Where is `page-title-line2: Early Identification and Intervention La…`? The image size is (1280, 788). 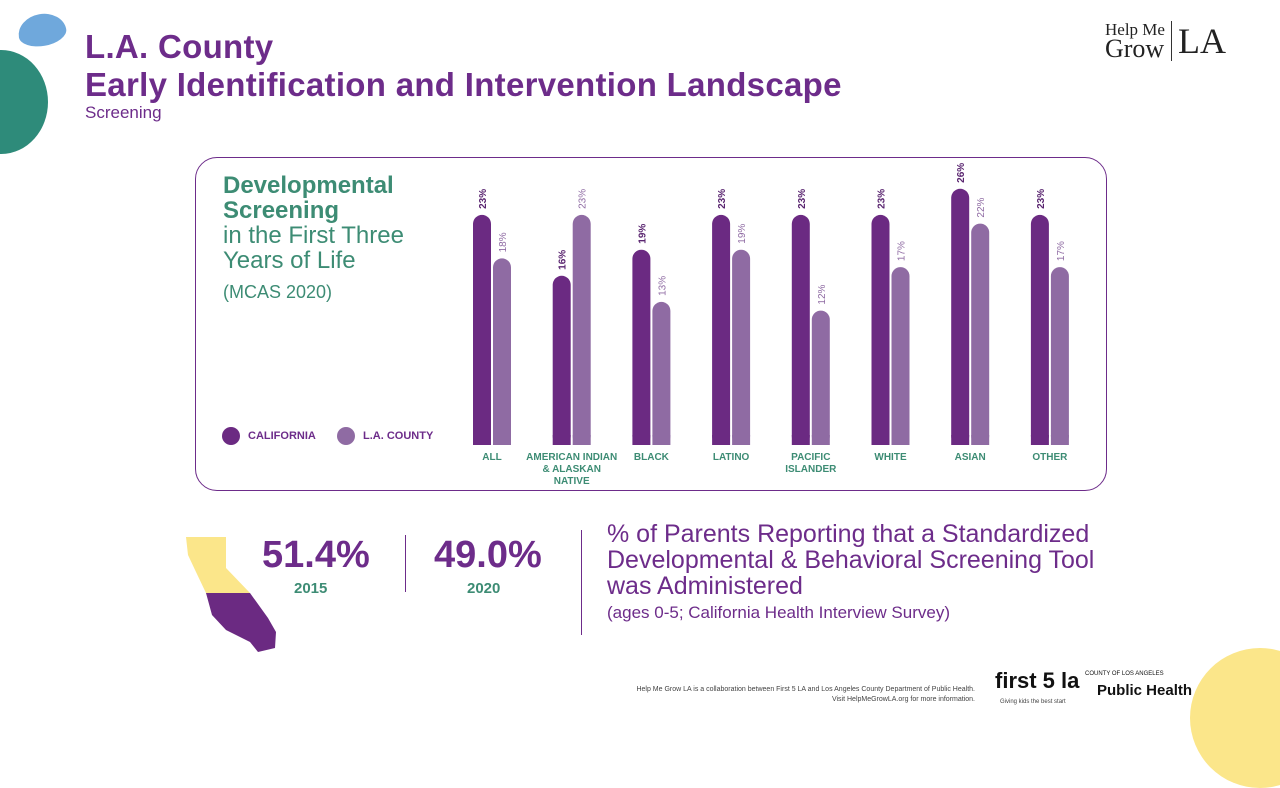
page-title-line2: Early Identification and Intervention La… is located at coordinates (463, 84).